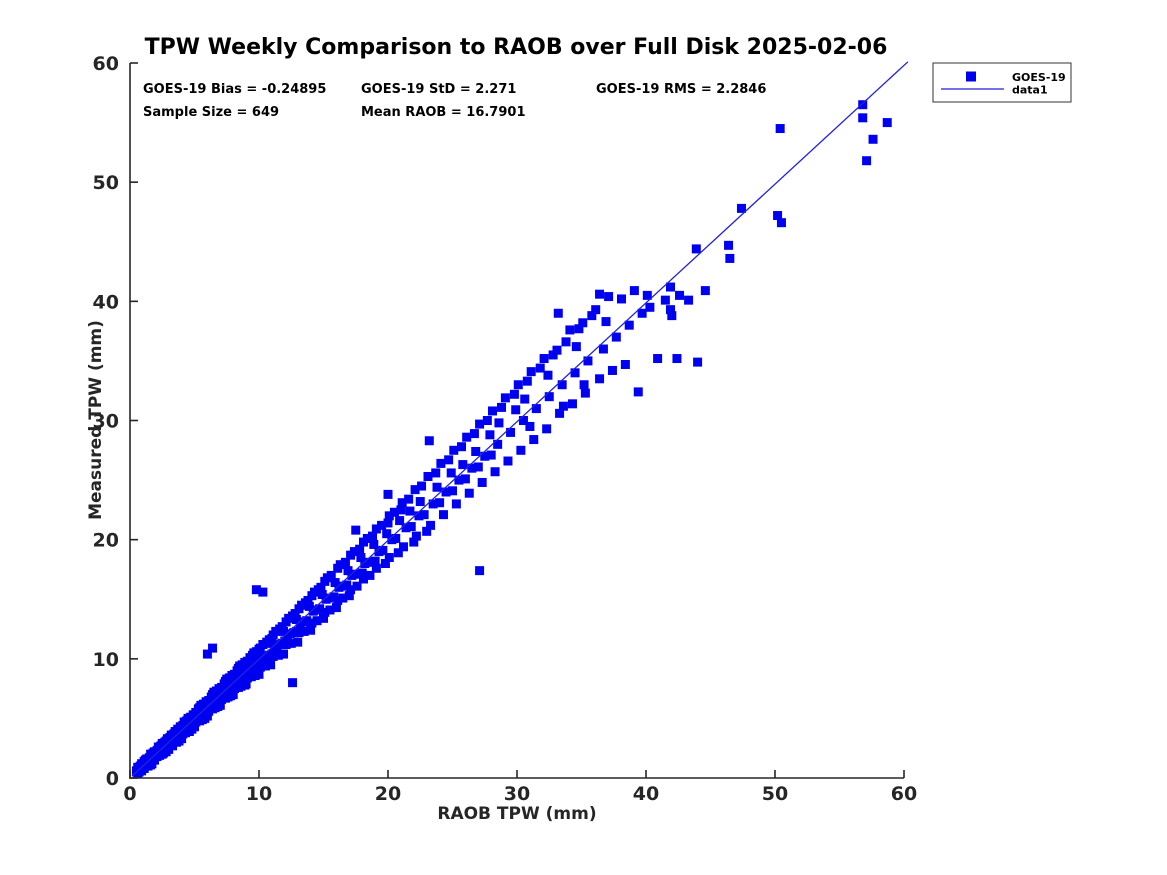 Image resolution: width=1167 pixels, height=875 pixels. I want to click on x-tick-label: 50, so click(775, 794).